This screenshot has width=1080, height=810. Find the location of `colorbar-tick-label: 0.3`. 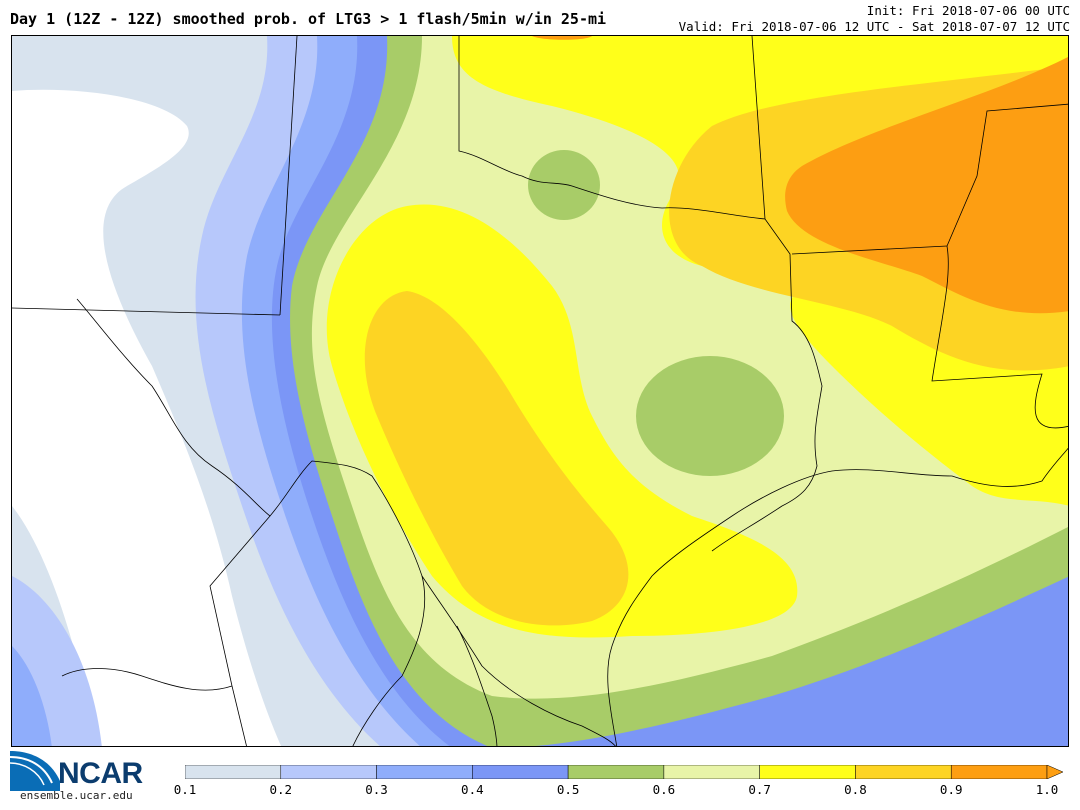

colorbar-tick-label: 0.3 is located at coordinates (376, 789).